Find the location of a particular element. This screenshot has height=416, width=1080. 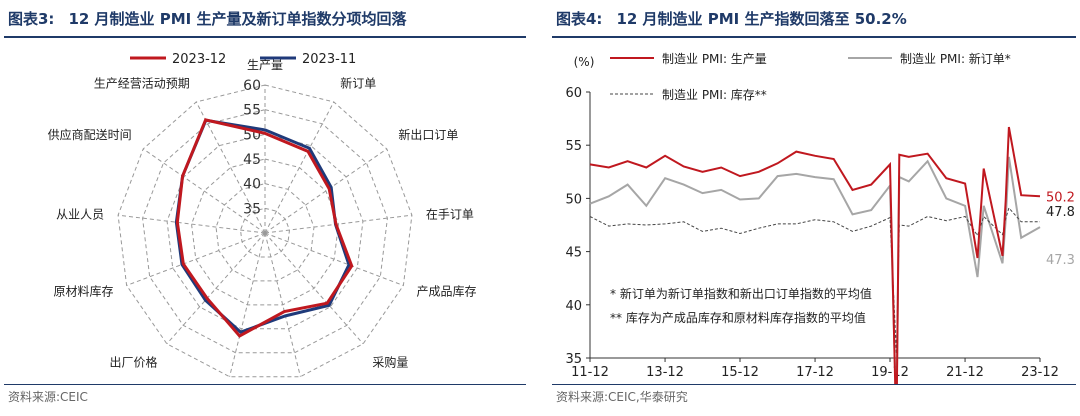

figure-title: 12 月制造业 PMI 生产指数回落至 50.2% is located at coordinates (761, 19).